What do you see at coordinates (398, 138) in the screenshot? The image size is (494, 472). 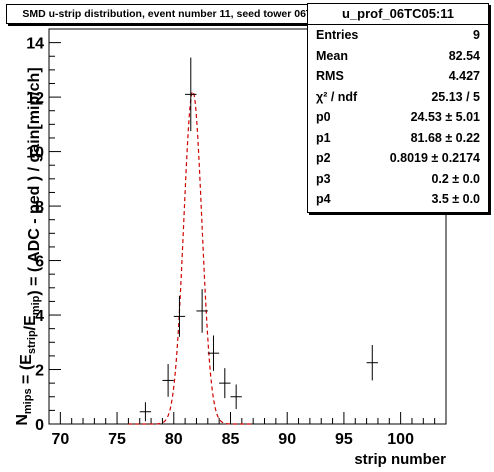 I see `stats-row-p1: p1 81.68 ± 0.22` at bounding box center [398, 138].